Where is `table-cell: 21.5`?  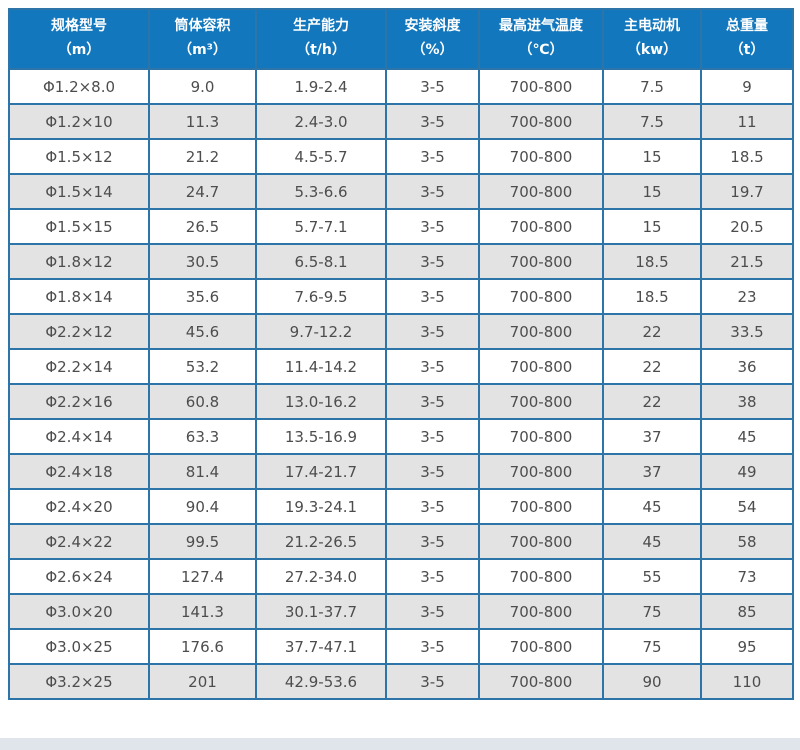 table-cell: 21.5 is located at coordinates (747, 261).